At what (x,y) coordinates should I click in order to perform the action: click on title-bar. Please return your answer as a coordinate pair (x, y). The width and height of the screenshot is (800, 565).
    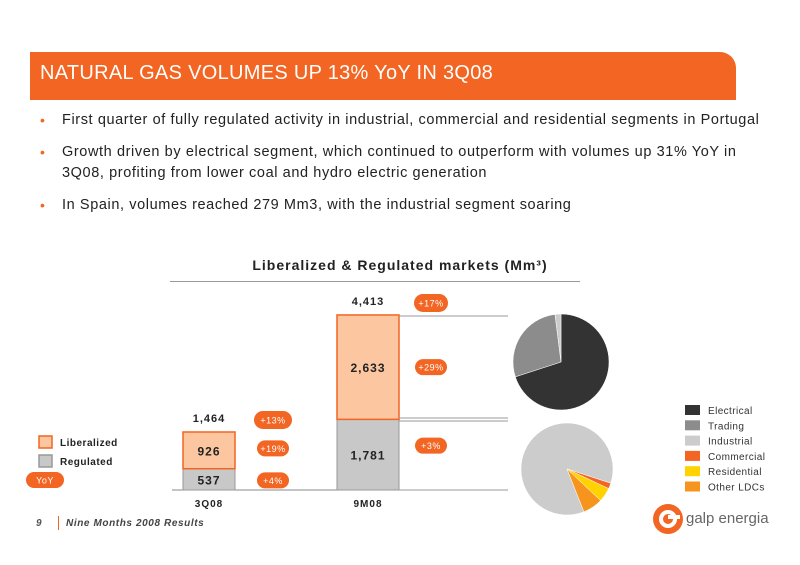
    Looking at the image, I should click on (383, 76).